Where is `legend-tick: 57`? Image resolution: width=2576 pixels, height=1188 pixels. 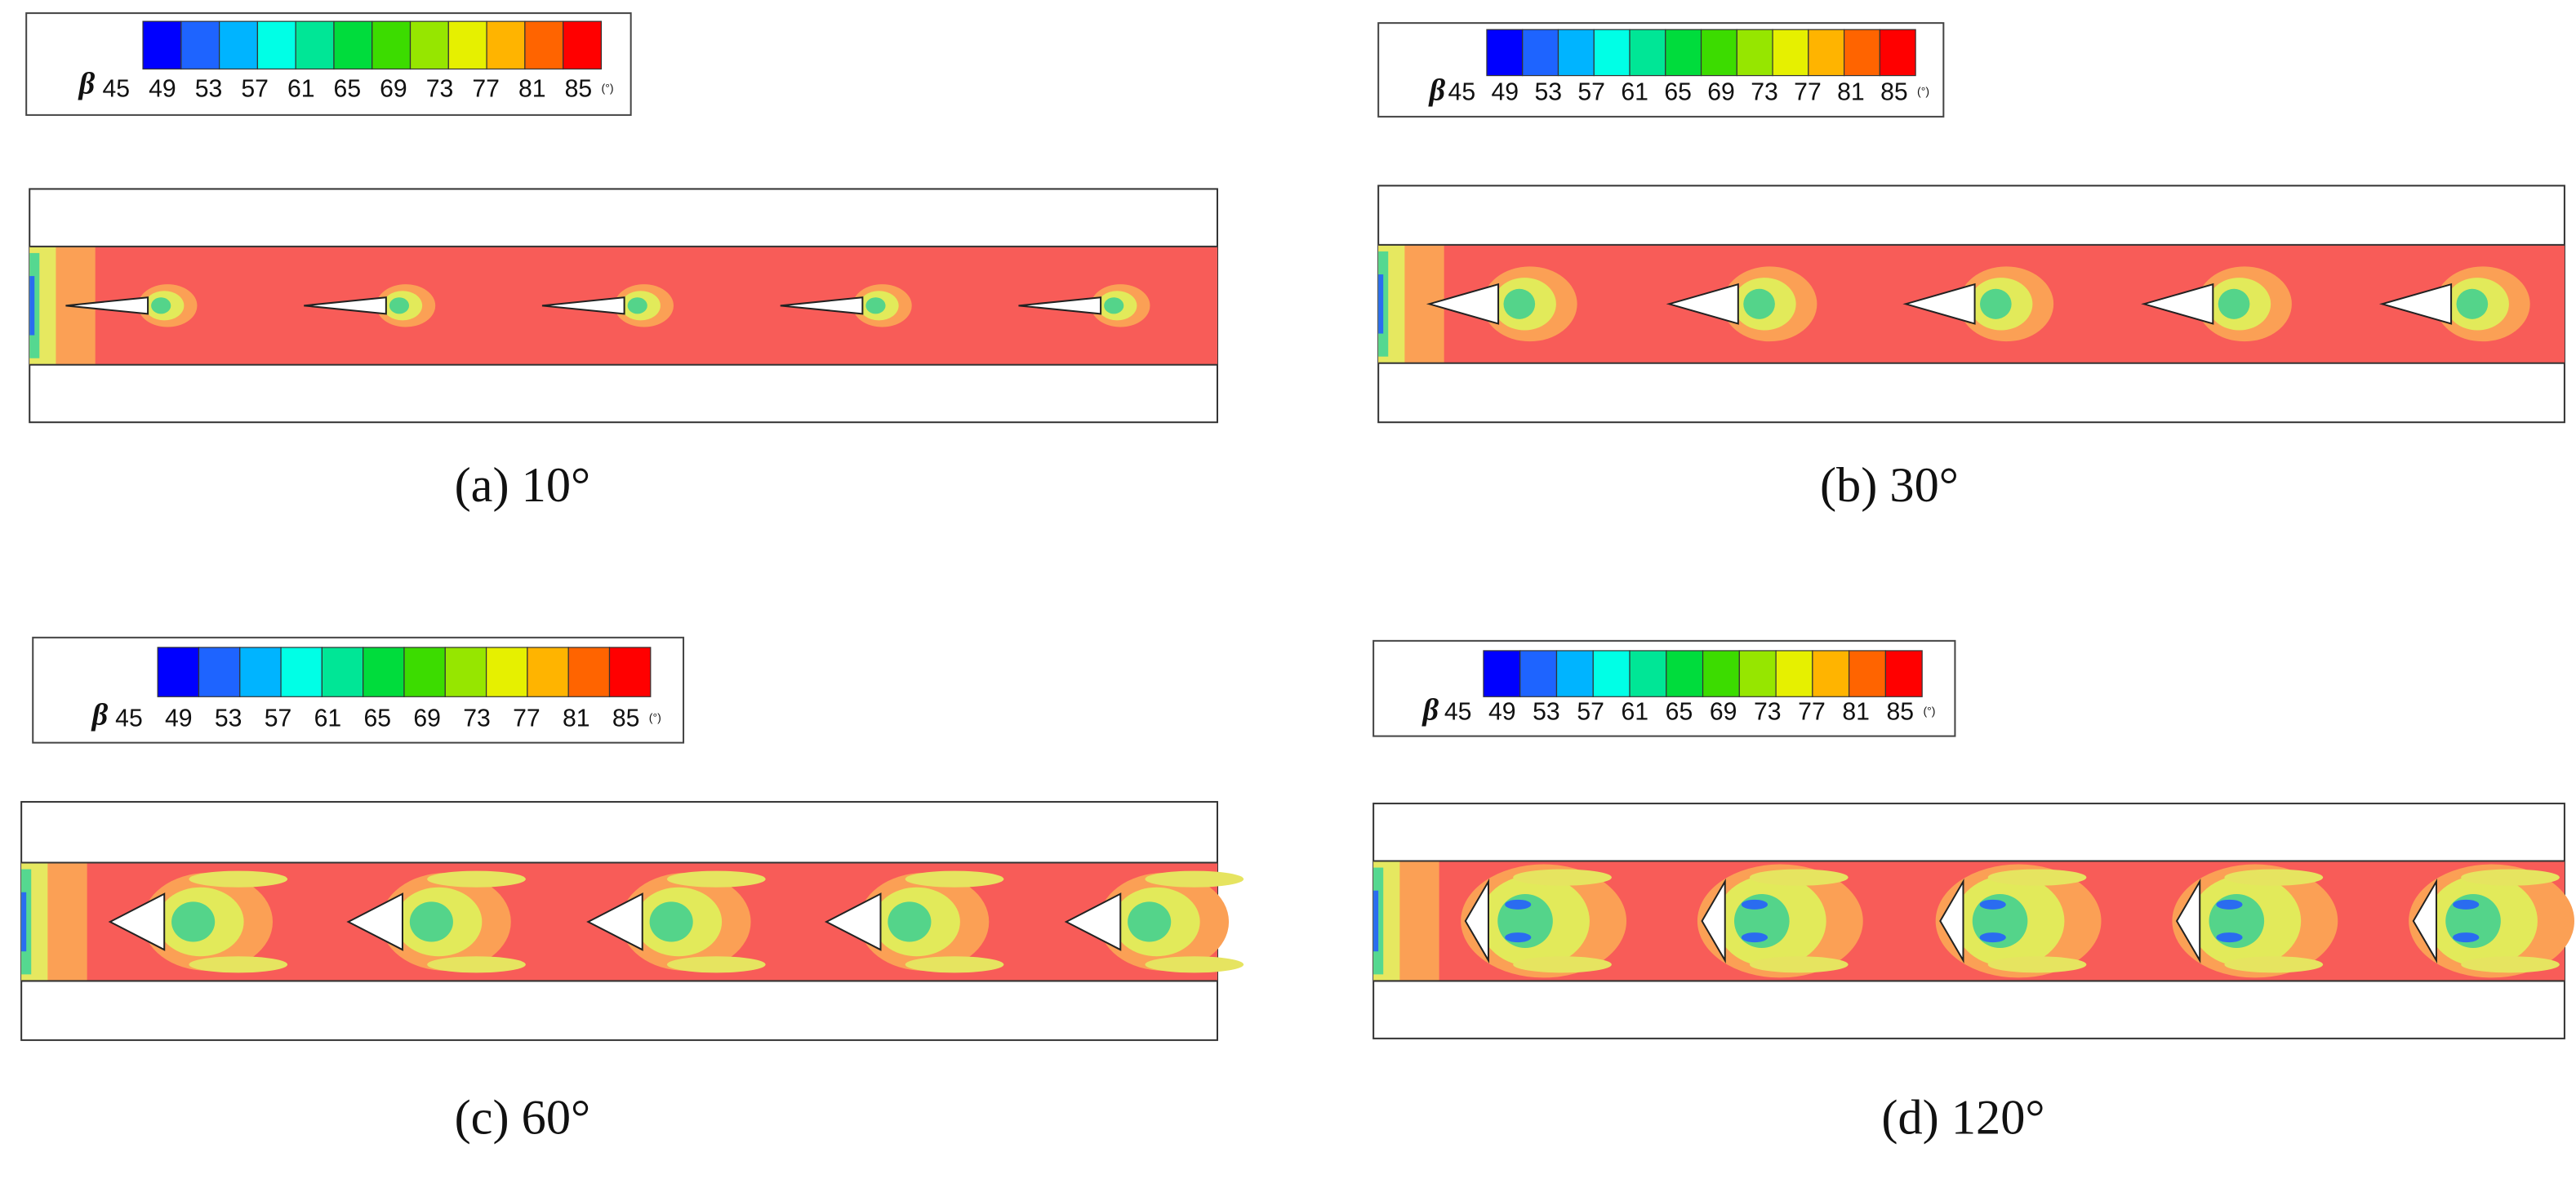 legend-tick: 57 is located at coordinates (278, 718).